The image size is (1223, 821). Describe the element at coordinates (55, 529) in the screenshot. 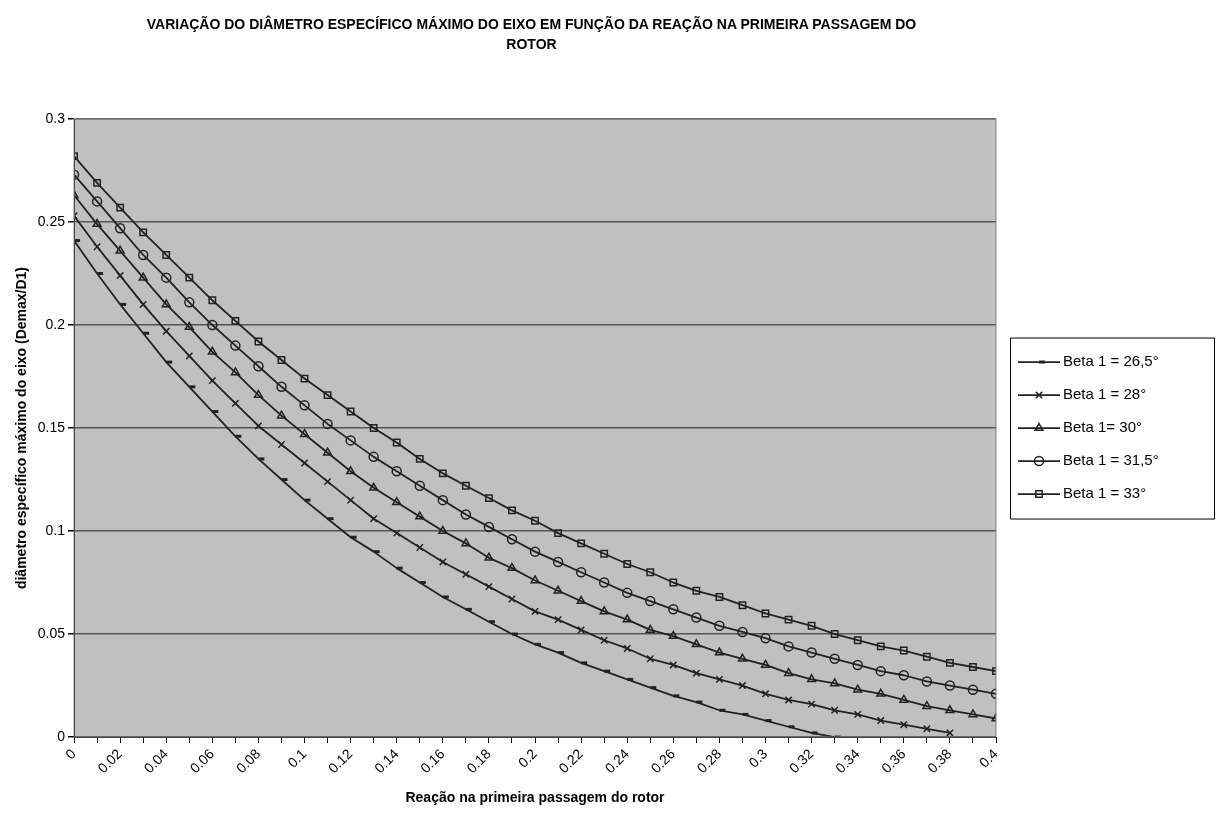

I see `y-tick-label: 0.1` at that location.